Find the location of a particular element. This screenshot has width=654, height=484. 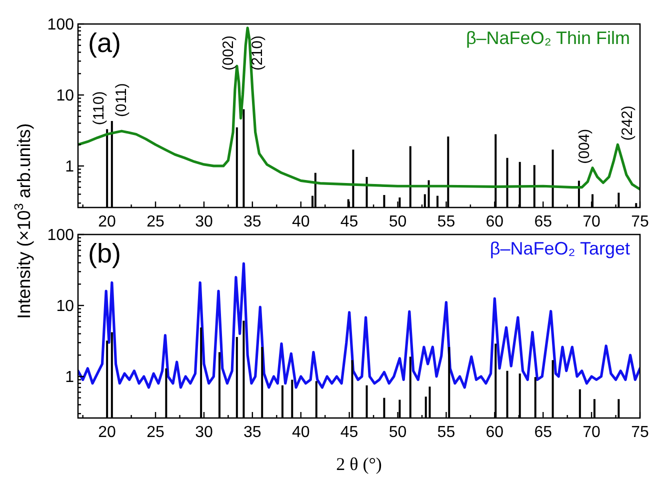

annotation: (242) is located at coordinates (627, 123).